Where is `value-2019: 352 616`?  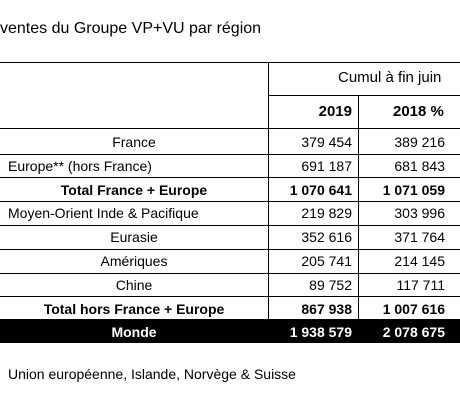
value-2019: 352 616 is located at coordinates (326, 237).